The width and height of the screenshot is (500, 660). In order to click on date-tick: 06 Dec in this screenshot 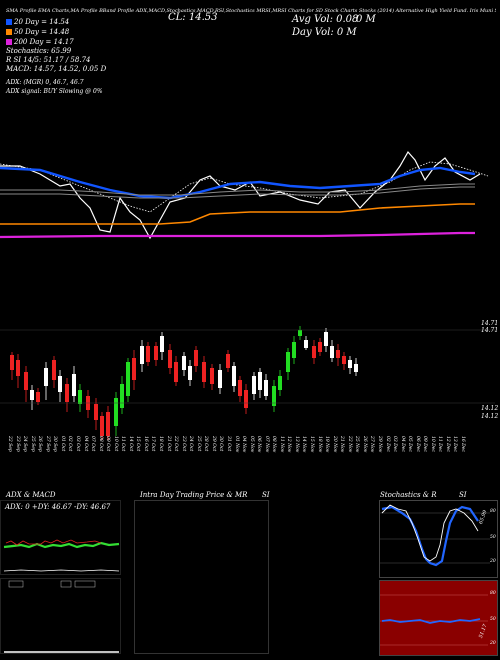, I will do `click(417, 444)`.